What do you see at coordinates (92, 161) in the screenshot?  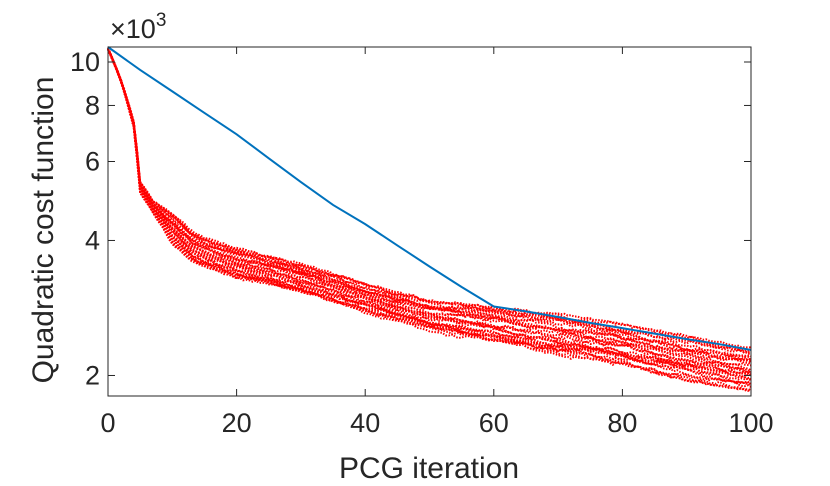 I see `y-tick-label: 6` at bounding box center [92, 161].